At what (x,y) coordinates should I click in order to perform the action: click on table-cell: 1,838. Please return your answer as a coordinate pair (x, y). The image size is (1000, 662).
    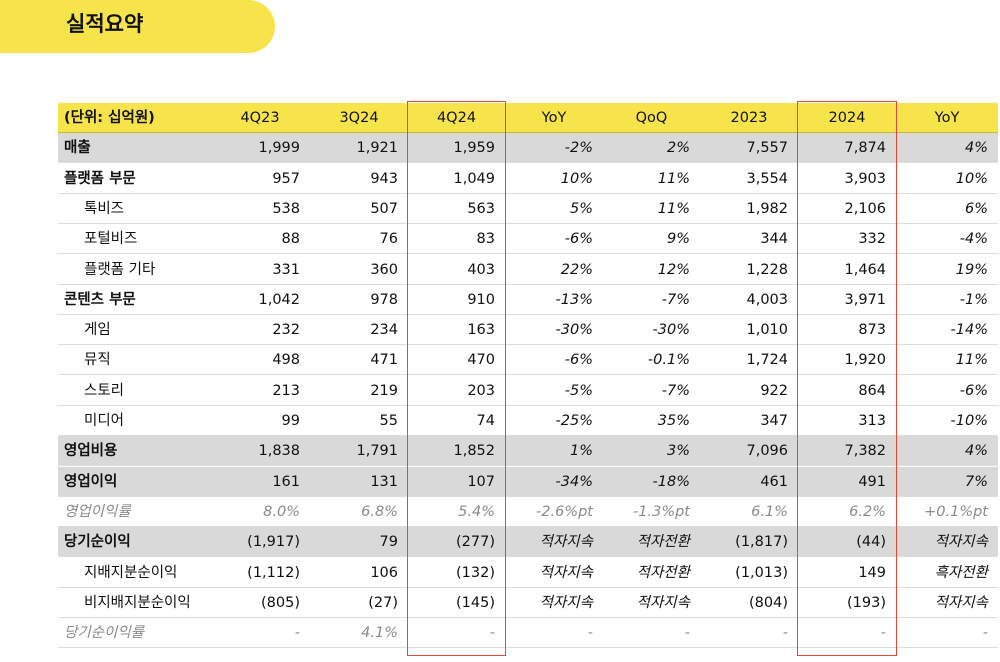
    Looking at the image, I should click on (260, 451).